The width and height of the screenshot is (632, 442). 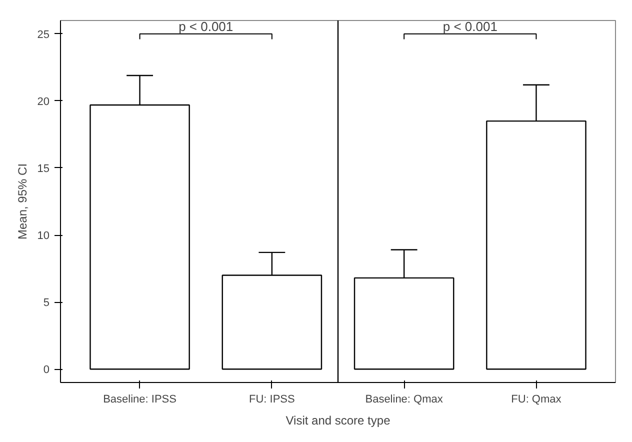 I want to click on x-tick-label: Baseline: Qmax, so click(x=404, y=400).